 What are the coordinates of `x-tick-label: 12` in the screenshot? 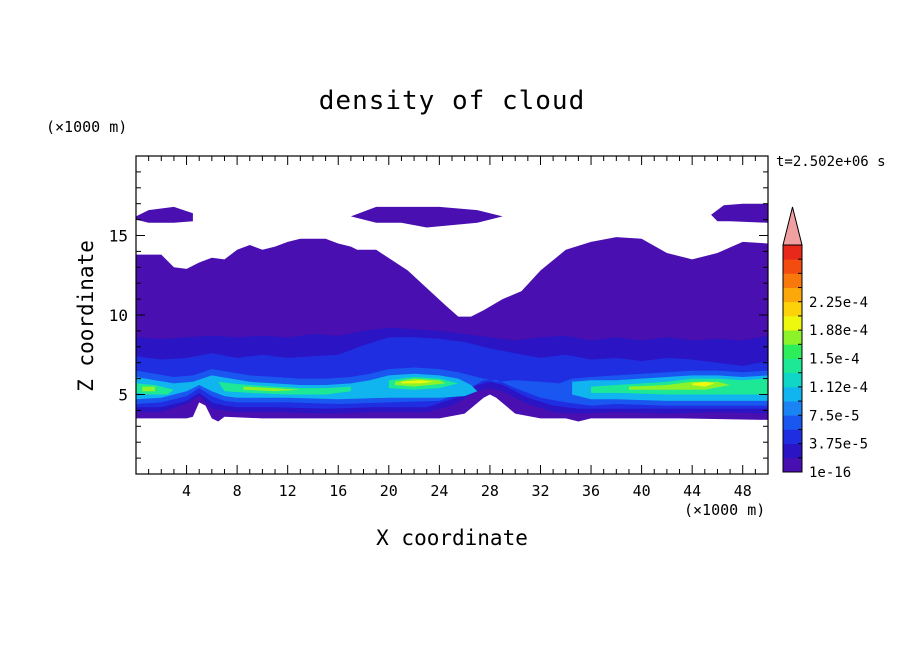 It's located at (288, 491).